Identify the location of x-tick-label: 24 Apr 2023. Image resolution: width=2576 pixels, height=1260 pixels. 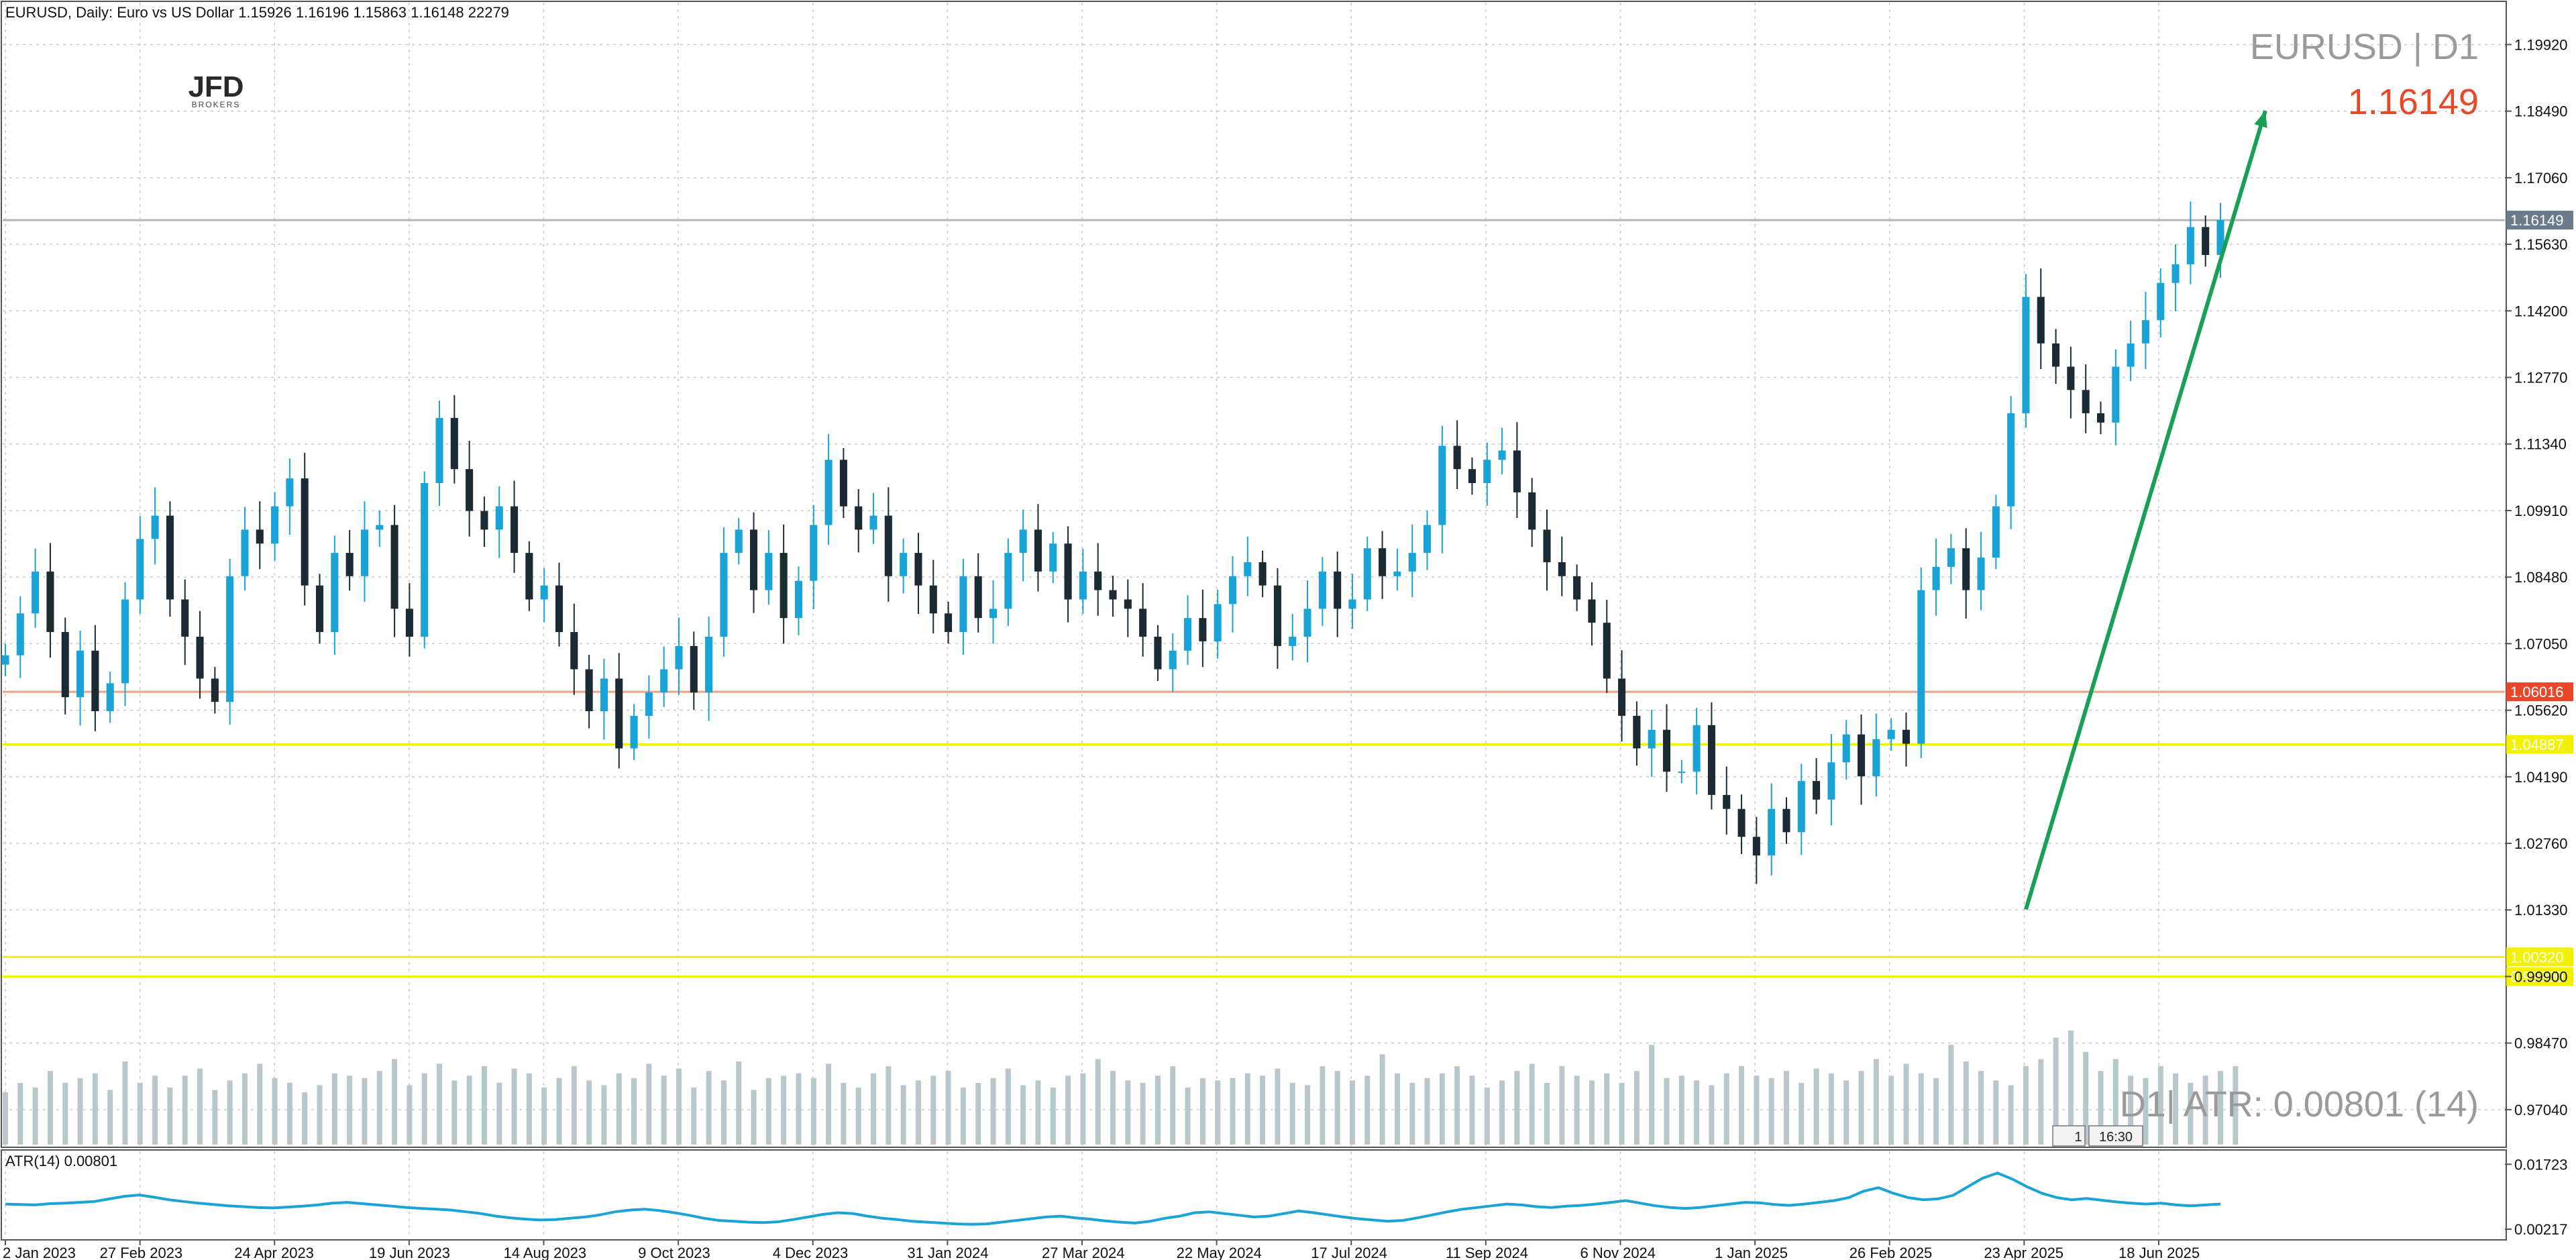
(274, 1253).